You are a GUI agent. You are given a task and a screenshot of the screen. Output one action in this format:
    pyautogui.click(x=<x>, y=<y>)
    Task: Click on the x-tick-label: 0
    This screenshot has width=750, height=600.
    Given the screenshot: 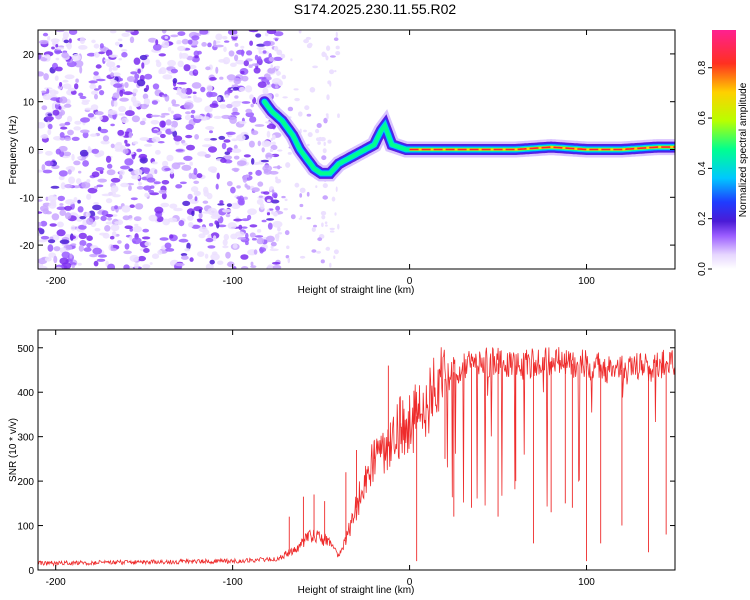 What is the action you would take?
    pyautogui.click(x=410, y=582)
    